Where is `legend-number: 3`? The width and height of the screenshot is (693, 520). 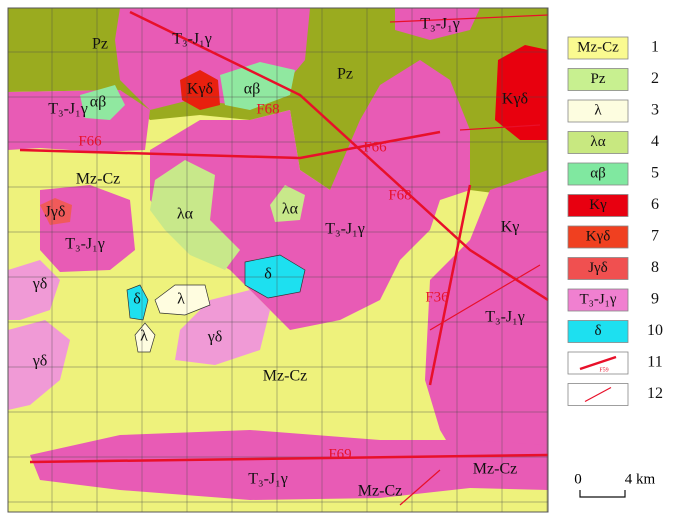
legend-number: 3 is located at coordinates (655, 110).